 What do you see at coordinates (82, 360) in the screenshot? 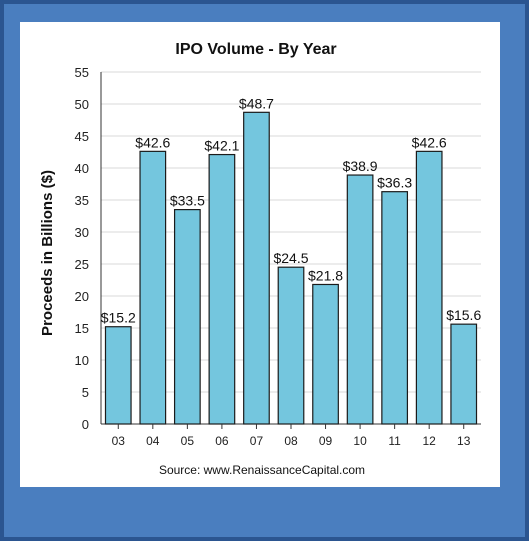
I see `y-tick-label: 10` at bounding box center [82, 360].